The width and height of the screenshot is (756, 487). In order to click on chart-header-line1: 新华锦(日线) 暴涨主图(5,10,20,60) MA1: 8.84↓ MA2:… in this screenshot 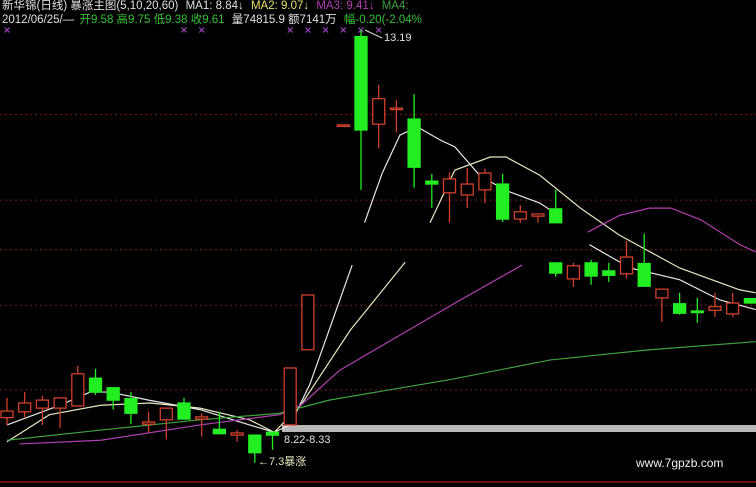, I will do `click(207, 6)`.